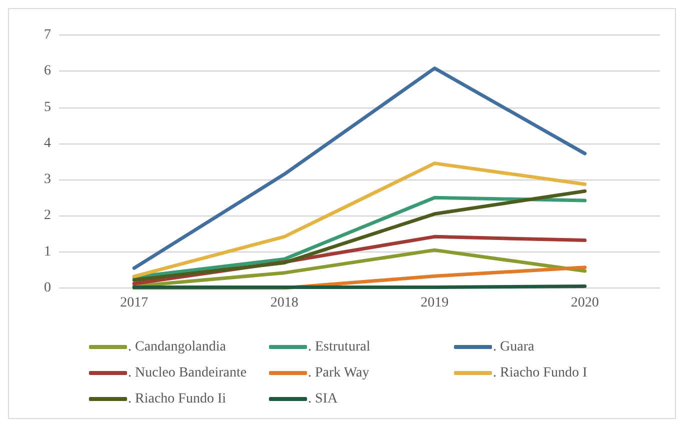 The image size is (684, 427). Describe the element at coordinates (514, 347) in the screenshot. I see `legend-label: . Guara` at that location.